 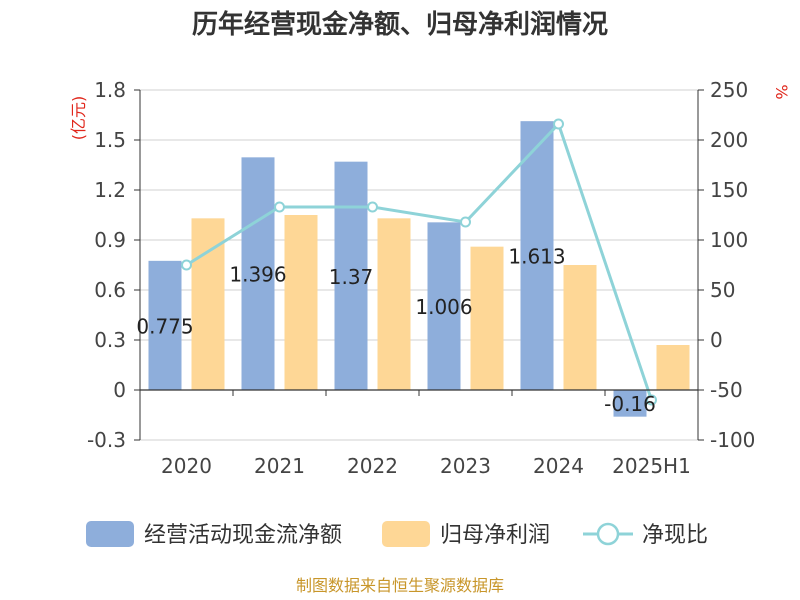 I want to click on right-axis-unit: %, so click(x=781, y=91).